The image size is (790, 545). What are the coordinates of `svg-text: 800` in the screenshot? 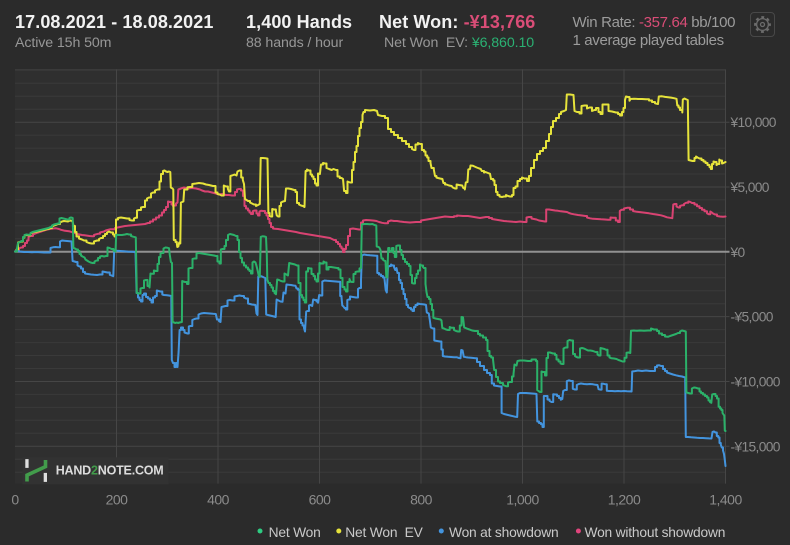 It's located at (421, 500).